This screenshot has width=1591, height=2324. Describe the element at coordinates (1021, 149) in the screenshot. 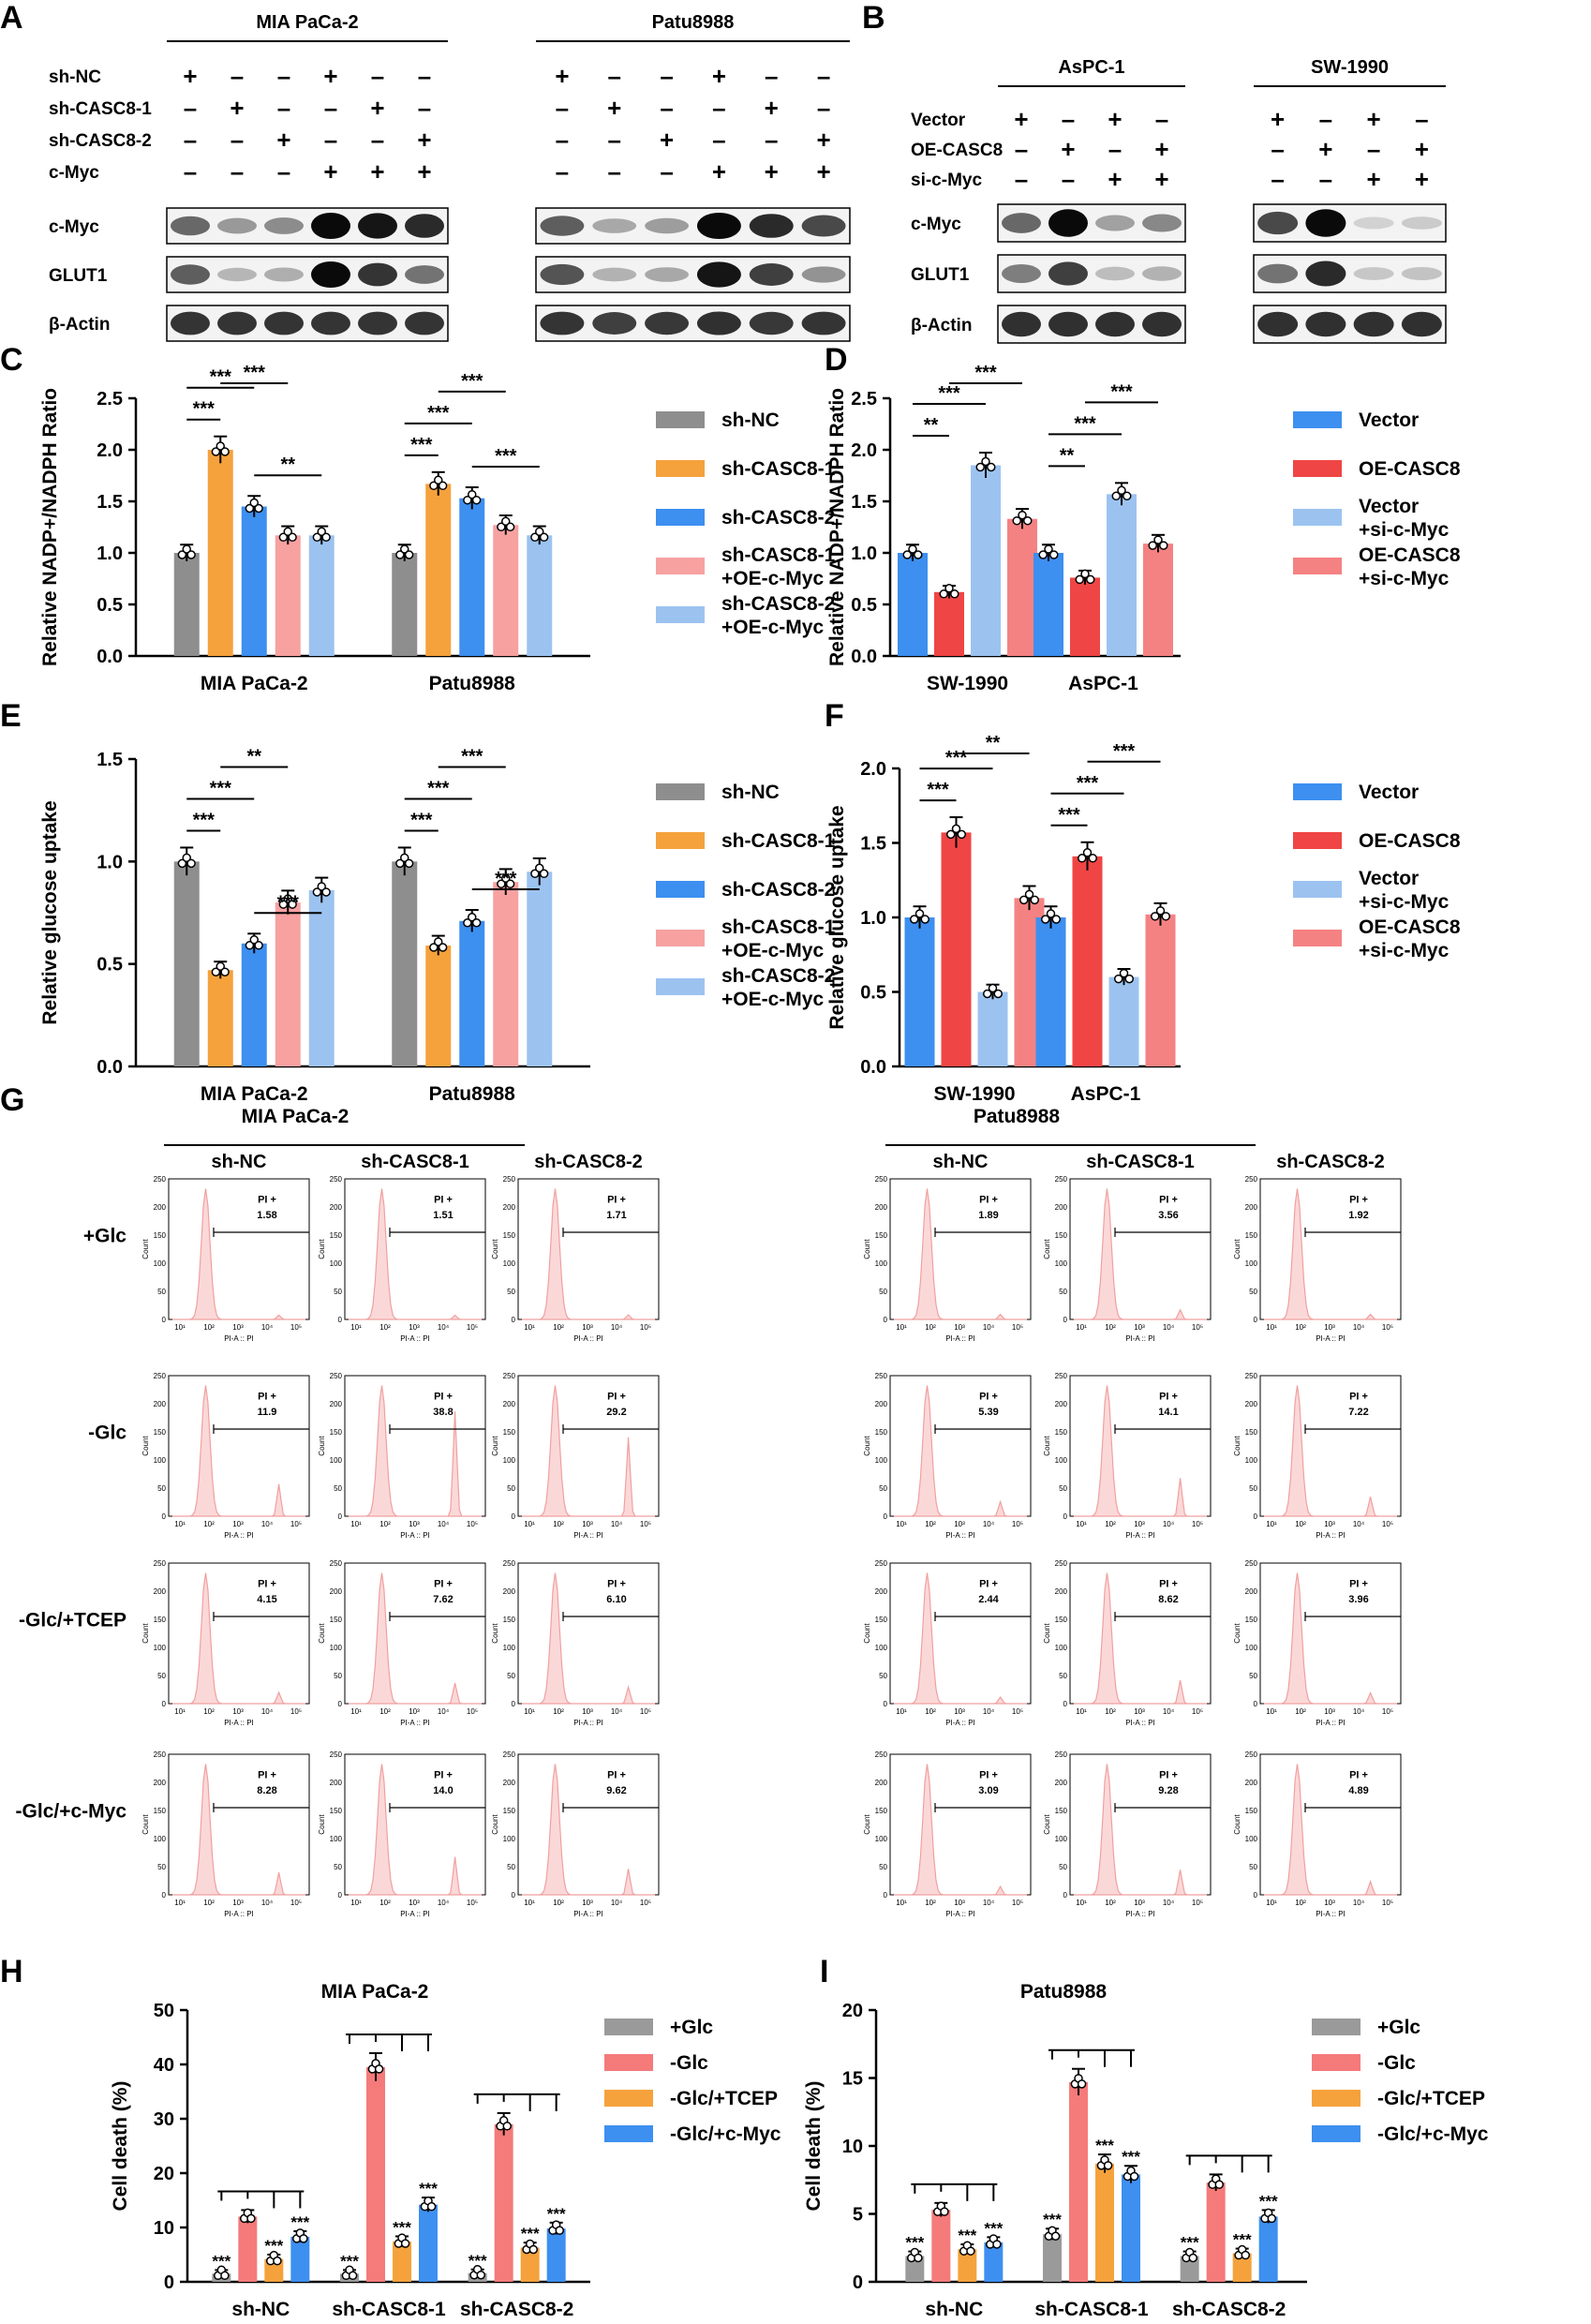

I see `blot-b-aspc-cond-sign: –` at that location.